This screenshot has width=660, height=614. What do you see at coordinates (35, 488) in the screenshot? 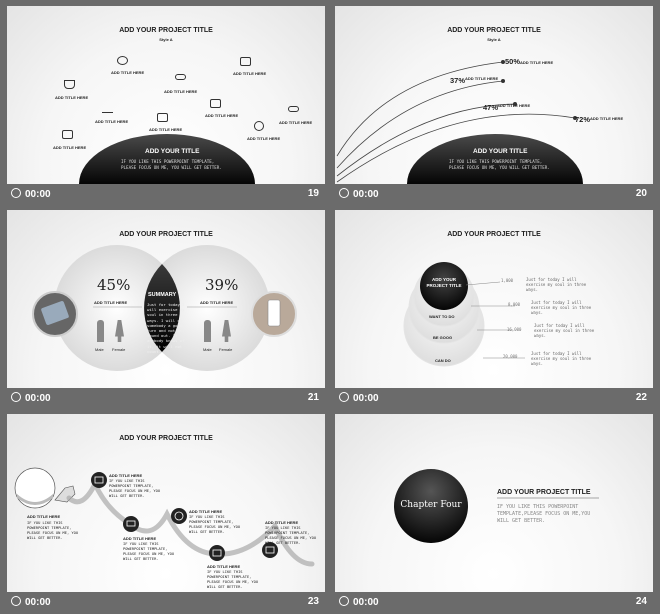
I see `flask-icon` at bounding box center [35, 488].